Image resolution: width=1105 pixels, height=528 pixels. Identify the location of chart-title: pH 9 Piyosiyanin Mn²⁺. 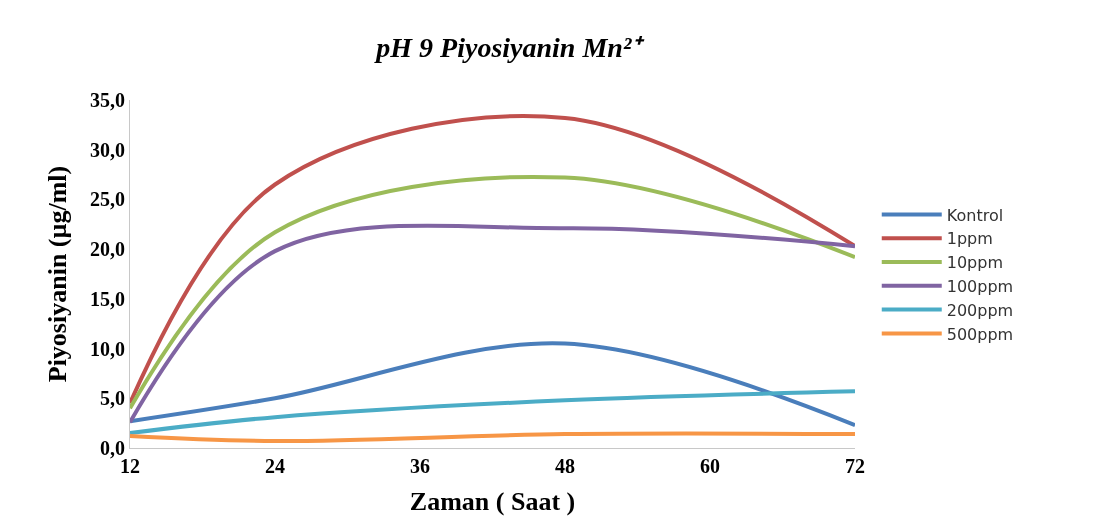
(510, 47).